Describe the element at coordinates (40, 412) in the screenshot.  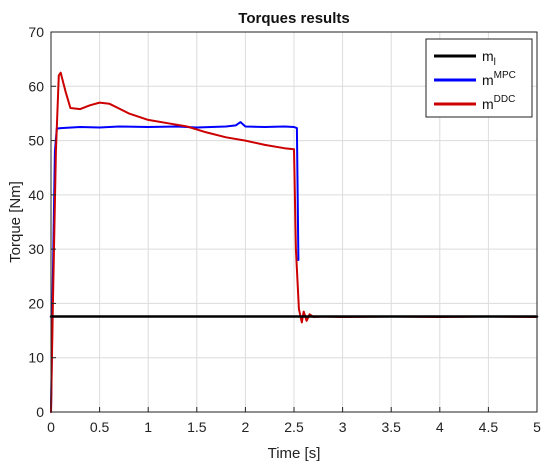
I see `y-tick-label: 0` at that location.